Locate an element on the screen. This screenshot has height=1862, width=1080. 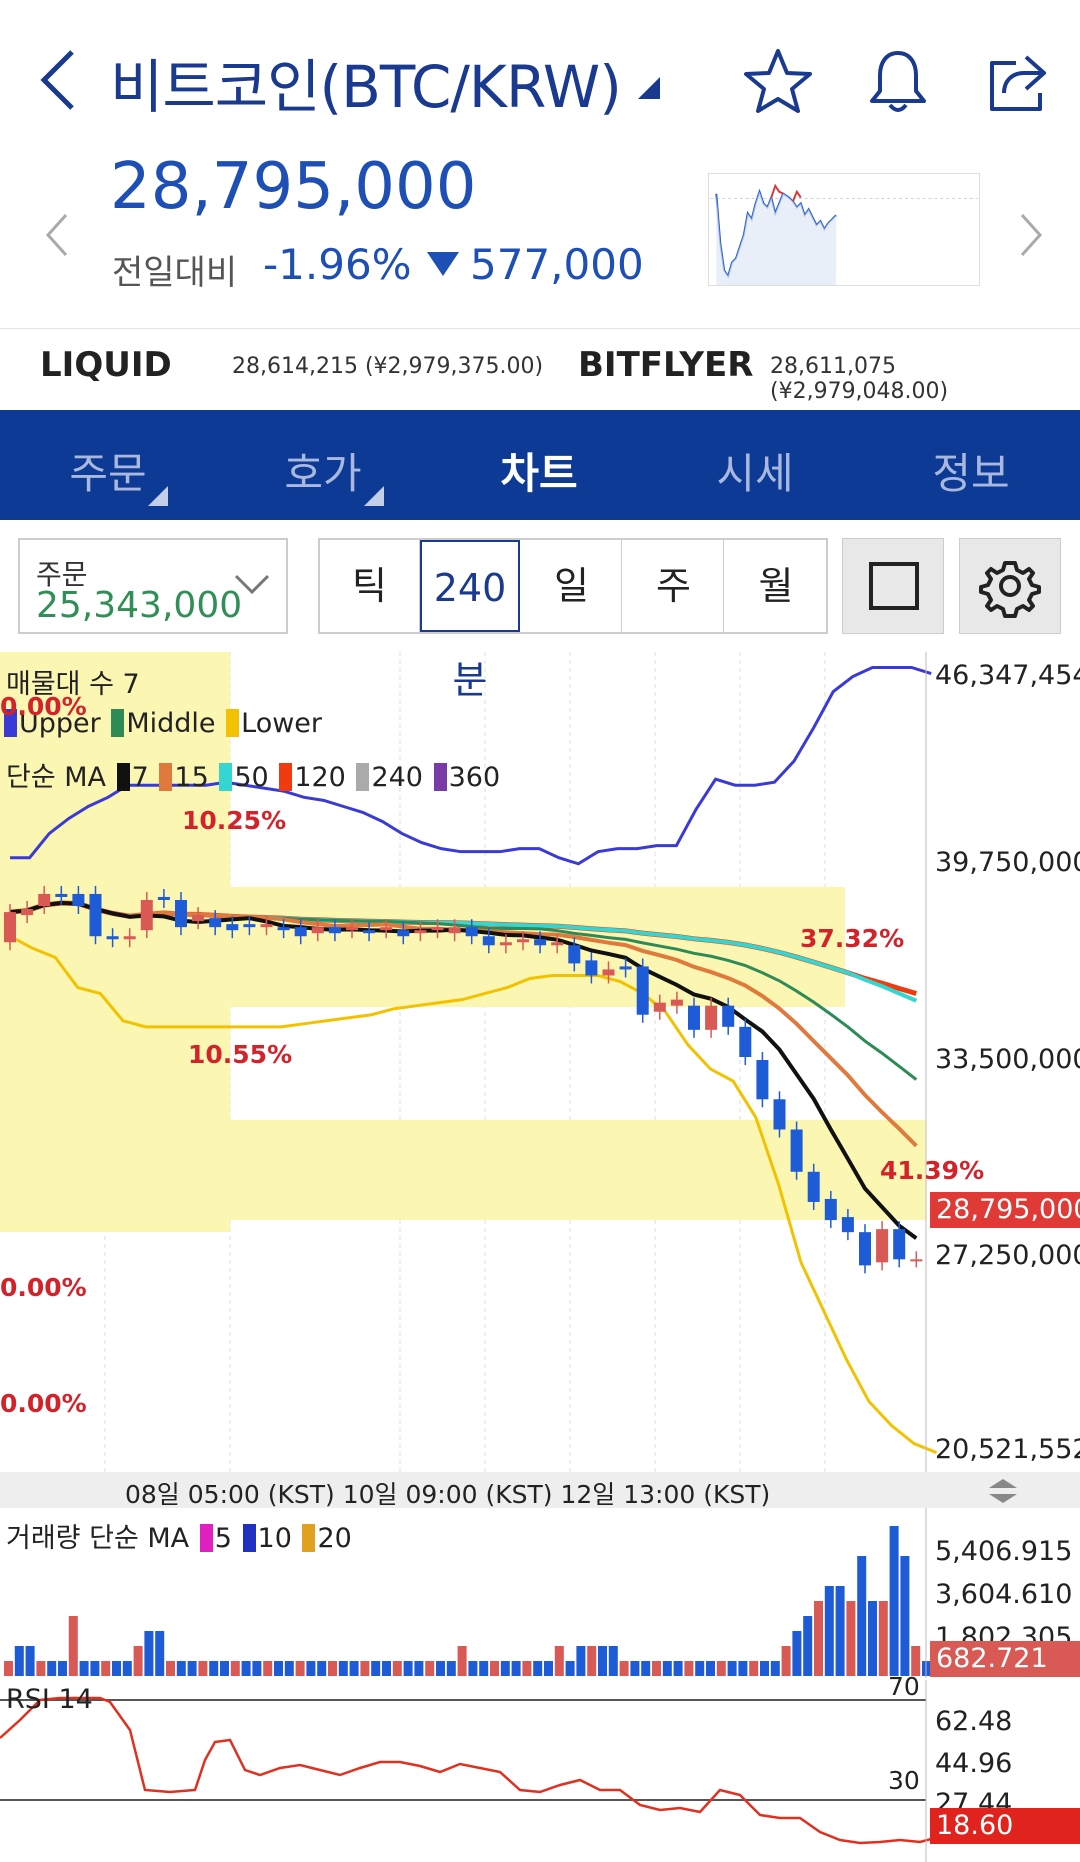
vma20-label: 20 is located at coordinates (334, 1538).